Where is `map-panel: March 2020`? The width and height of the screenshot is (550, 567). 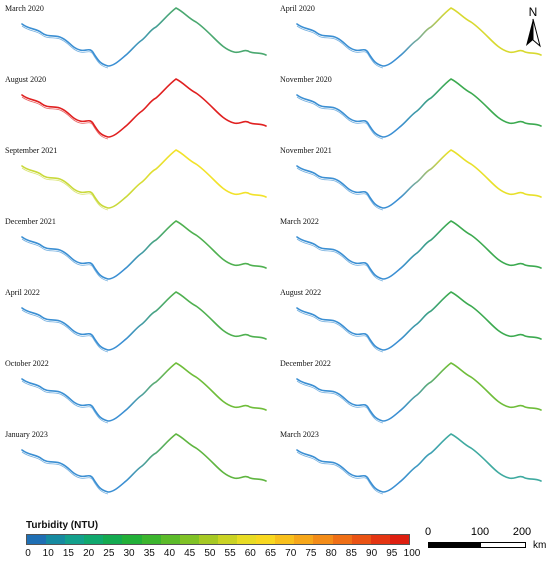
map-panel: March 2020 is located at coordinates (137, 35).